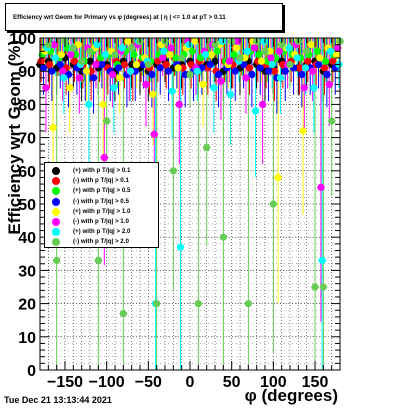  Describe the element at coordinates (27, 305) in the screenshot. I see `y-tick-label: 20` at that location.